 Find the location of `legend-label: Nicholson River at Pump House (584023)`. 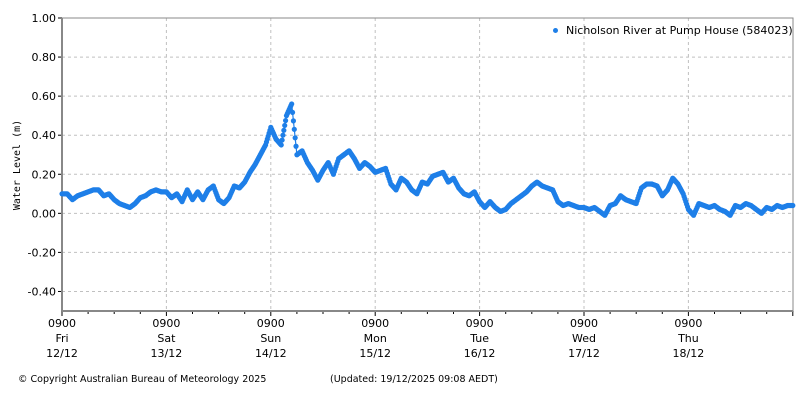

legend-label: Nicholson River at Pump House (584023) is located at coordinates (679, 30).